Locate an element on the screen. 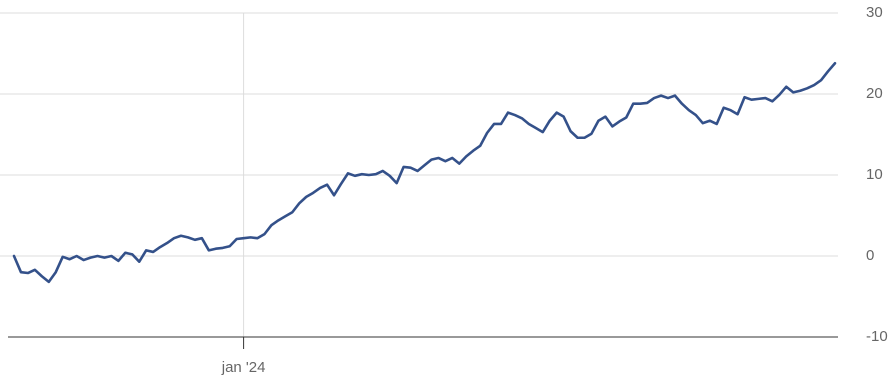 This screenshot has height=378, width=891. y-tick-label: 20 is located at coordinates (874, 93).